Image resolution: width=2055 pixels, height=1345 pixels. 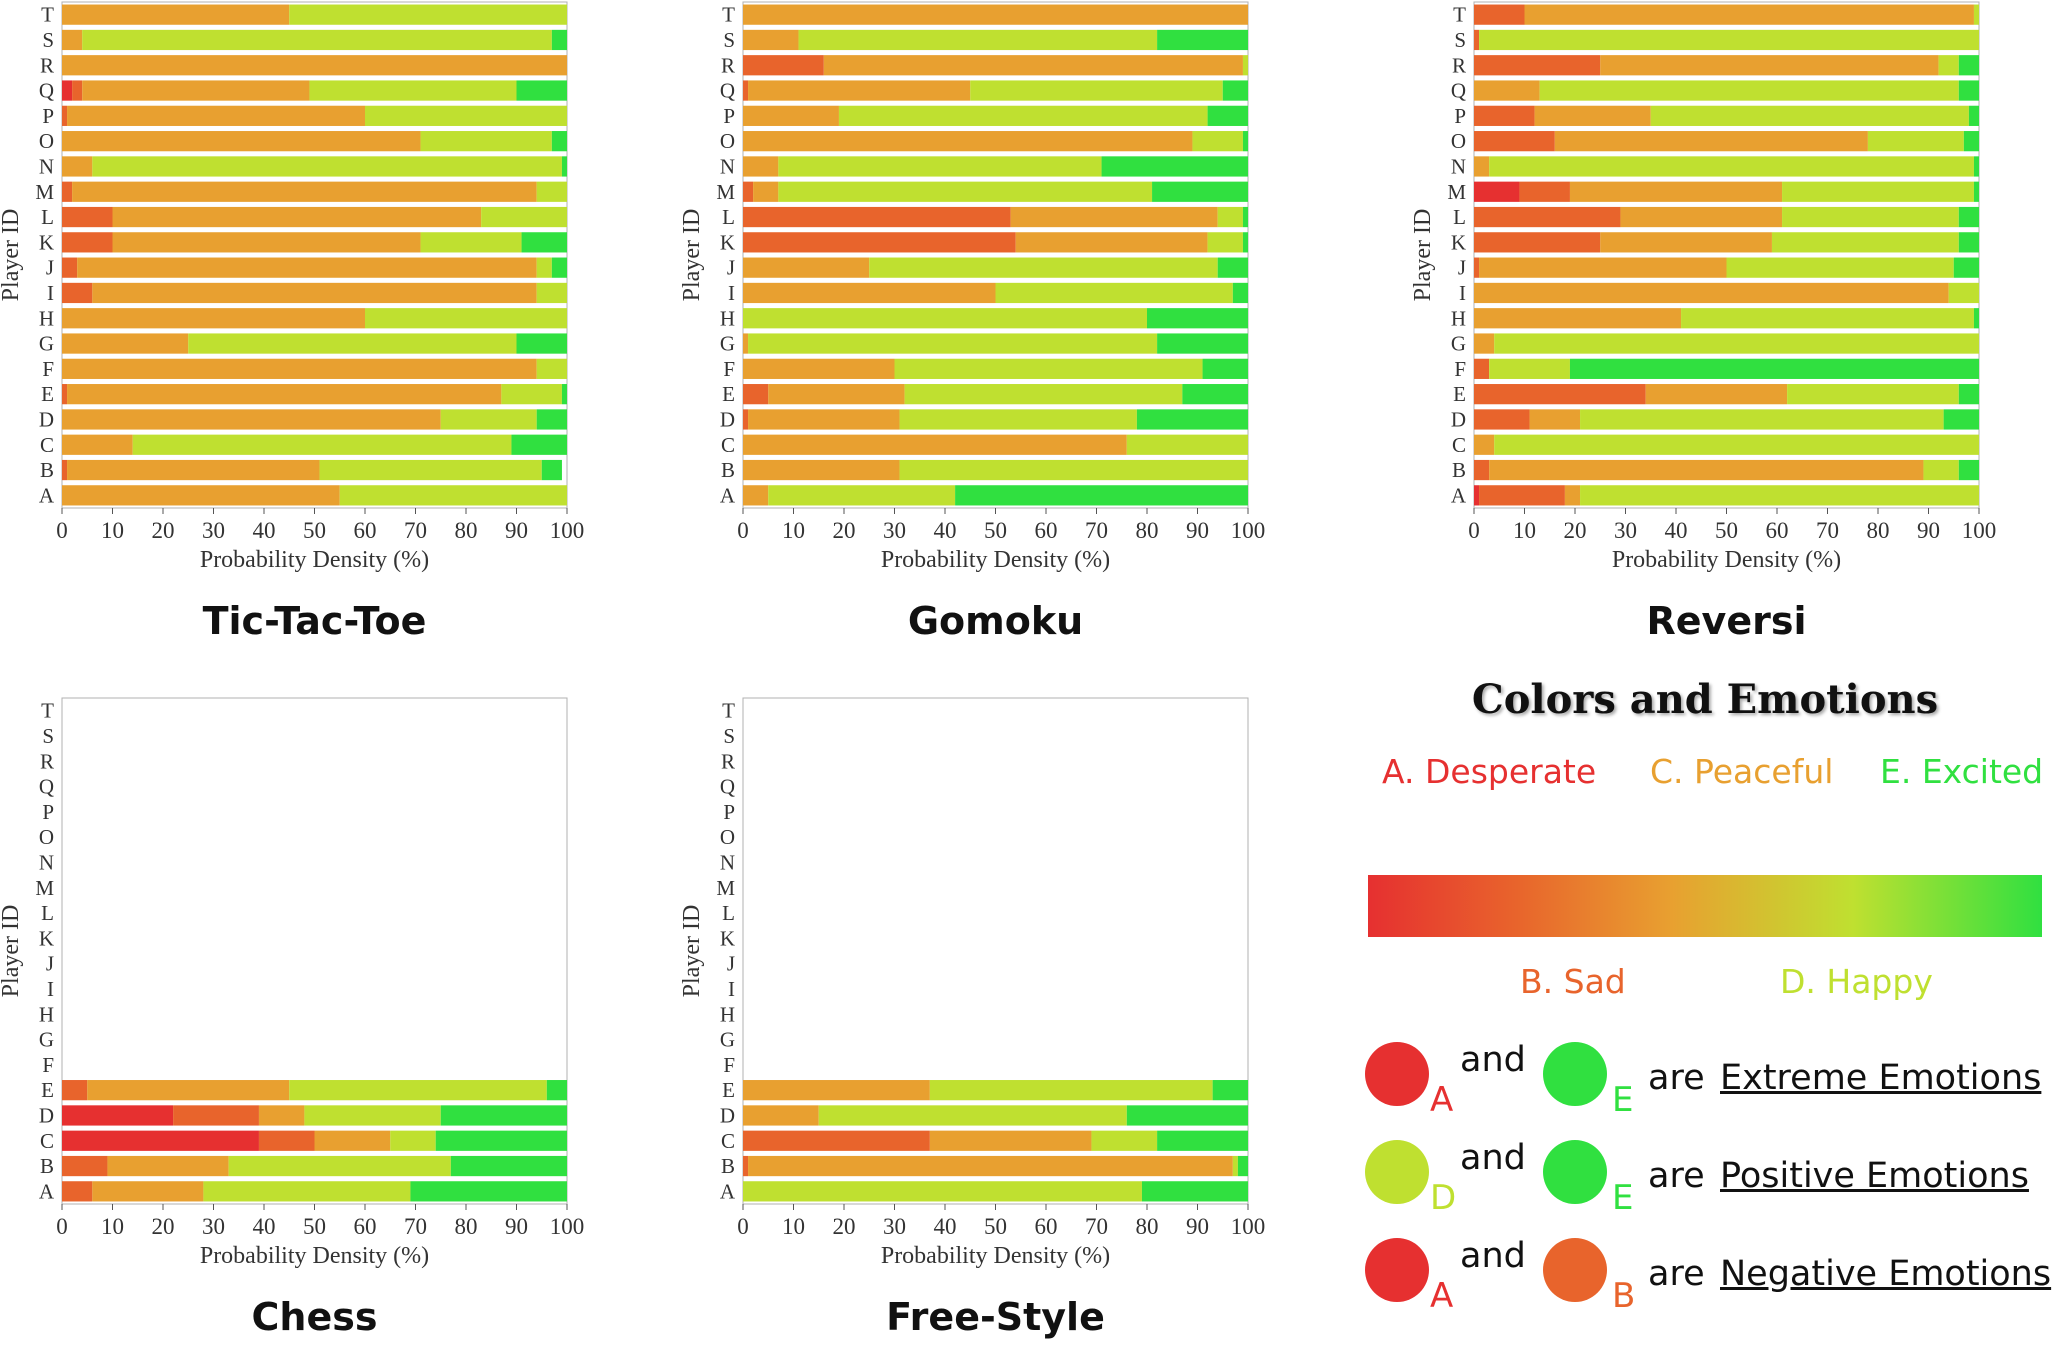 I want to click on letter-d: D, so click(x=1443, y=1198).